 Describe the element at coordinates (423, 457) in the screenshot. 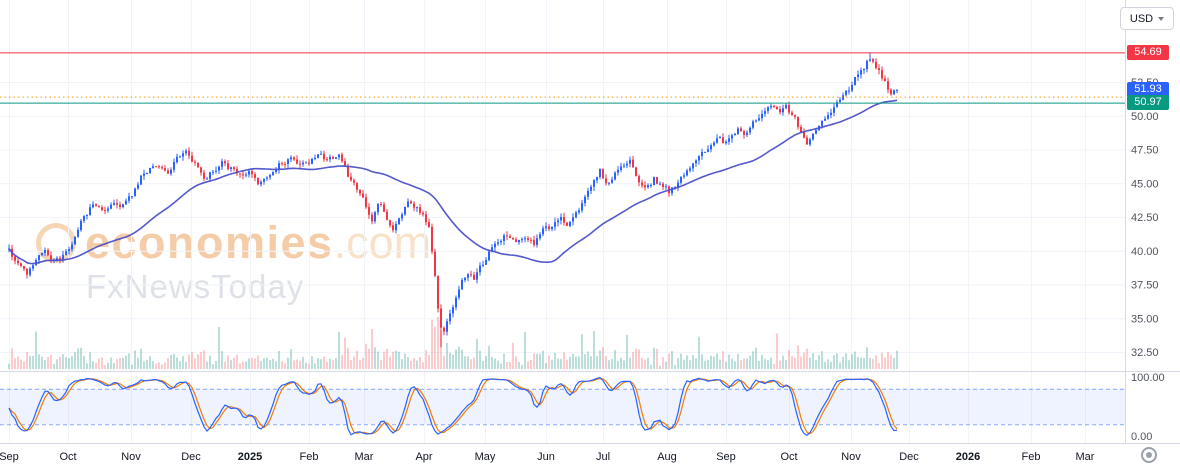

I see `svg-text: Apr` at that location.